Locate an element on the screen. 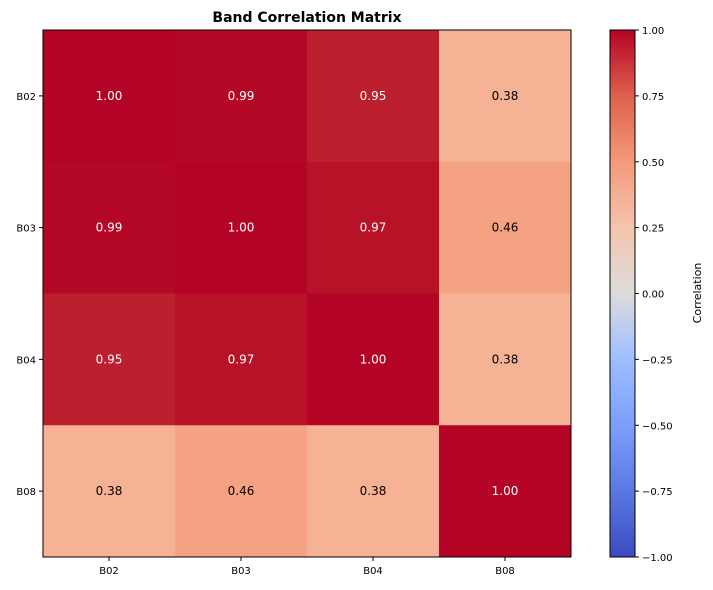  colorbar-tick-label: −0.25 is located at coordinates (657, 360).